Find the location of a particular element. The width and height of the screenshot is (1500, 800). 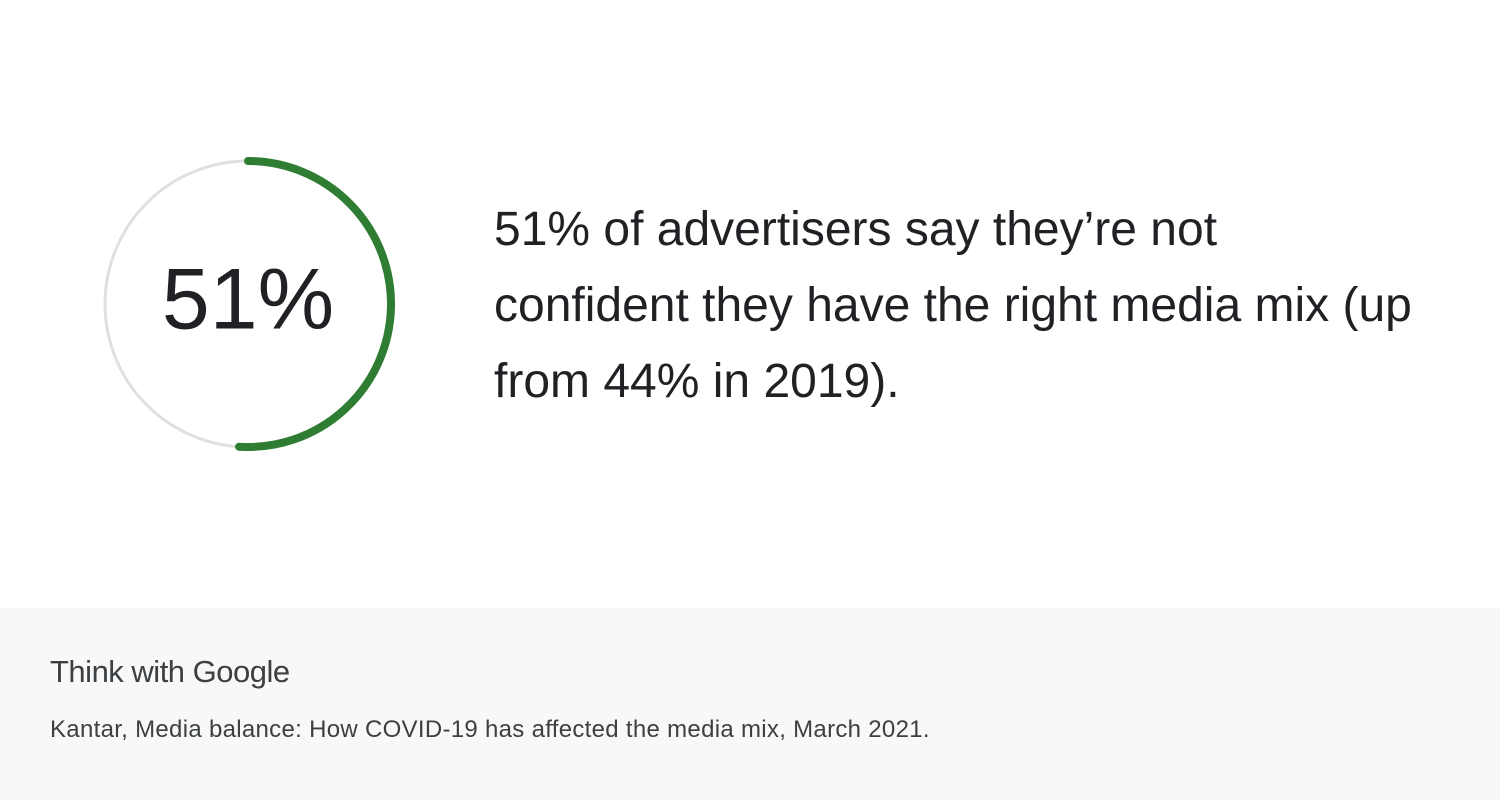

brand-logo: Think with Google is located at coordinates (170, 671).